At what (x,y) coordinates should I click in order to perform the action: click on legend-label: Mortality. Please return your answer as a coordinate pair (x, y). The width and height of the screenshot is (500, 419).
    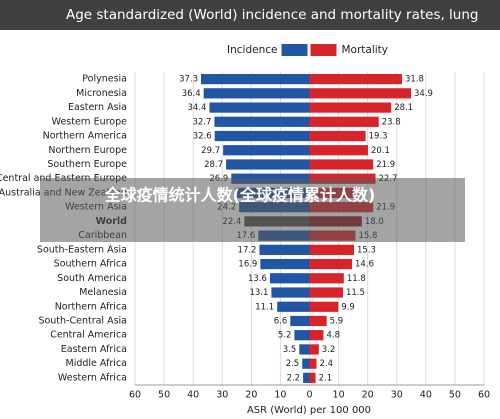
    Looking at the image, I should click on (365, 50).